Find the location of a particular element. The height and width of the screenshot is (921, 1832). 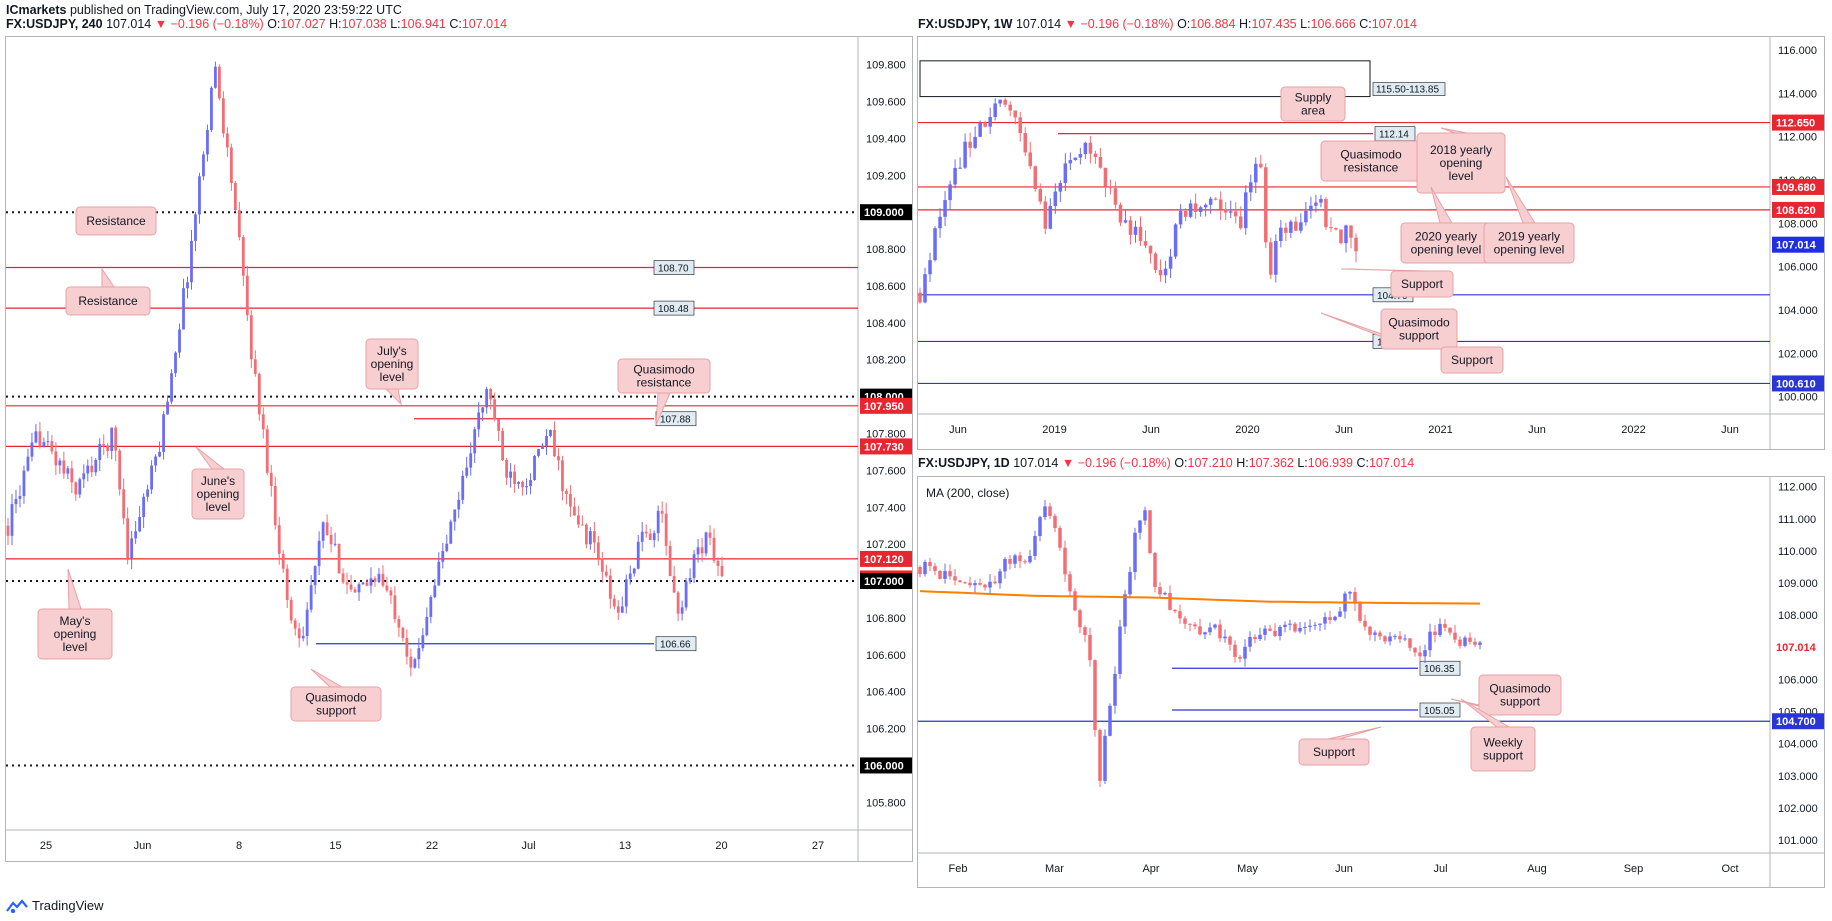

w1-level-100-610-tag-text: 100.610 is located at coordinates (1796, 384).